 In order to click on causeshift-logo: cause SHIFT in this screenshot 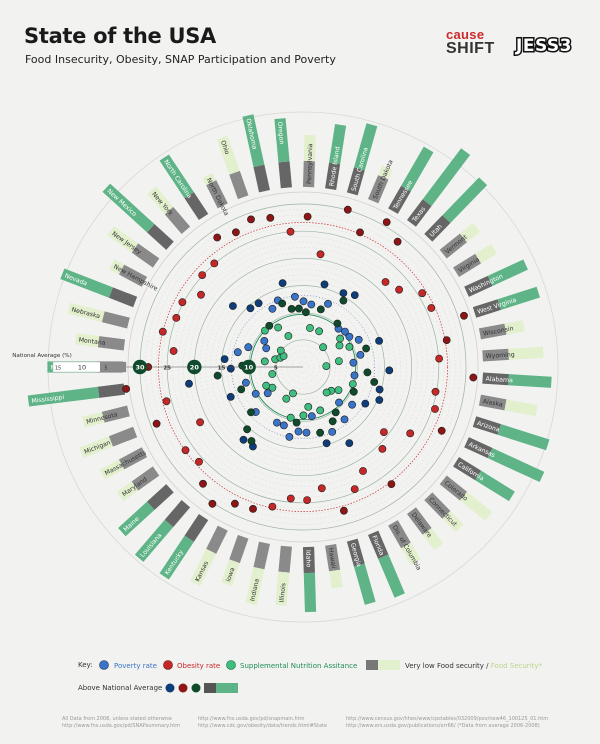, I will do `click(471, 42)`.